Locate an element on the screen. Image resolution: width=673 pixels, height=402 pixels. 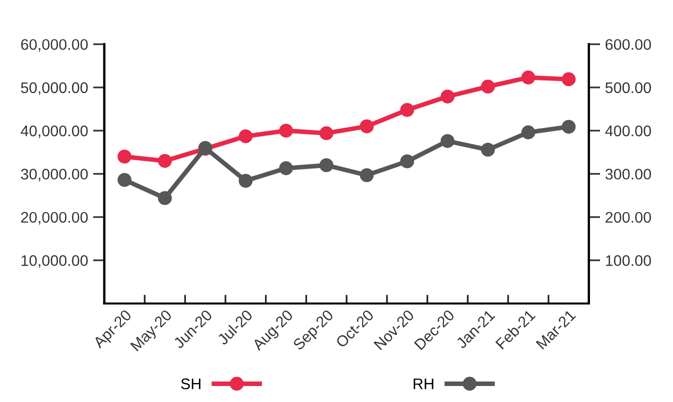
y-tick-label: 30,000.00 is located at coordinates (54, 175).